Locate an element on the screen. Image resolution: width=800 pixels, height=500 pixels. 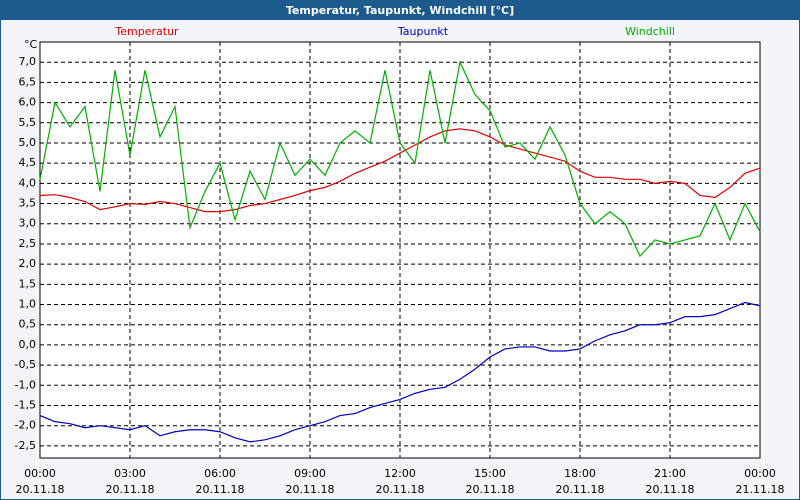
x-tick-label: 21.11.18 is located at coordinates (760, 489).